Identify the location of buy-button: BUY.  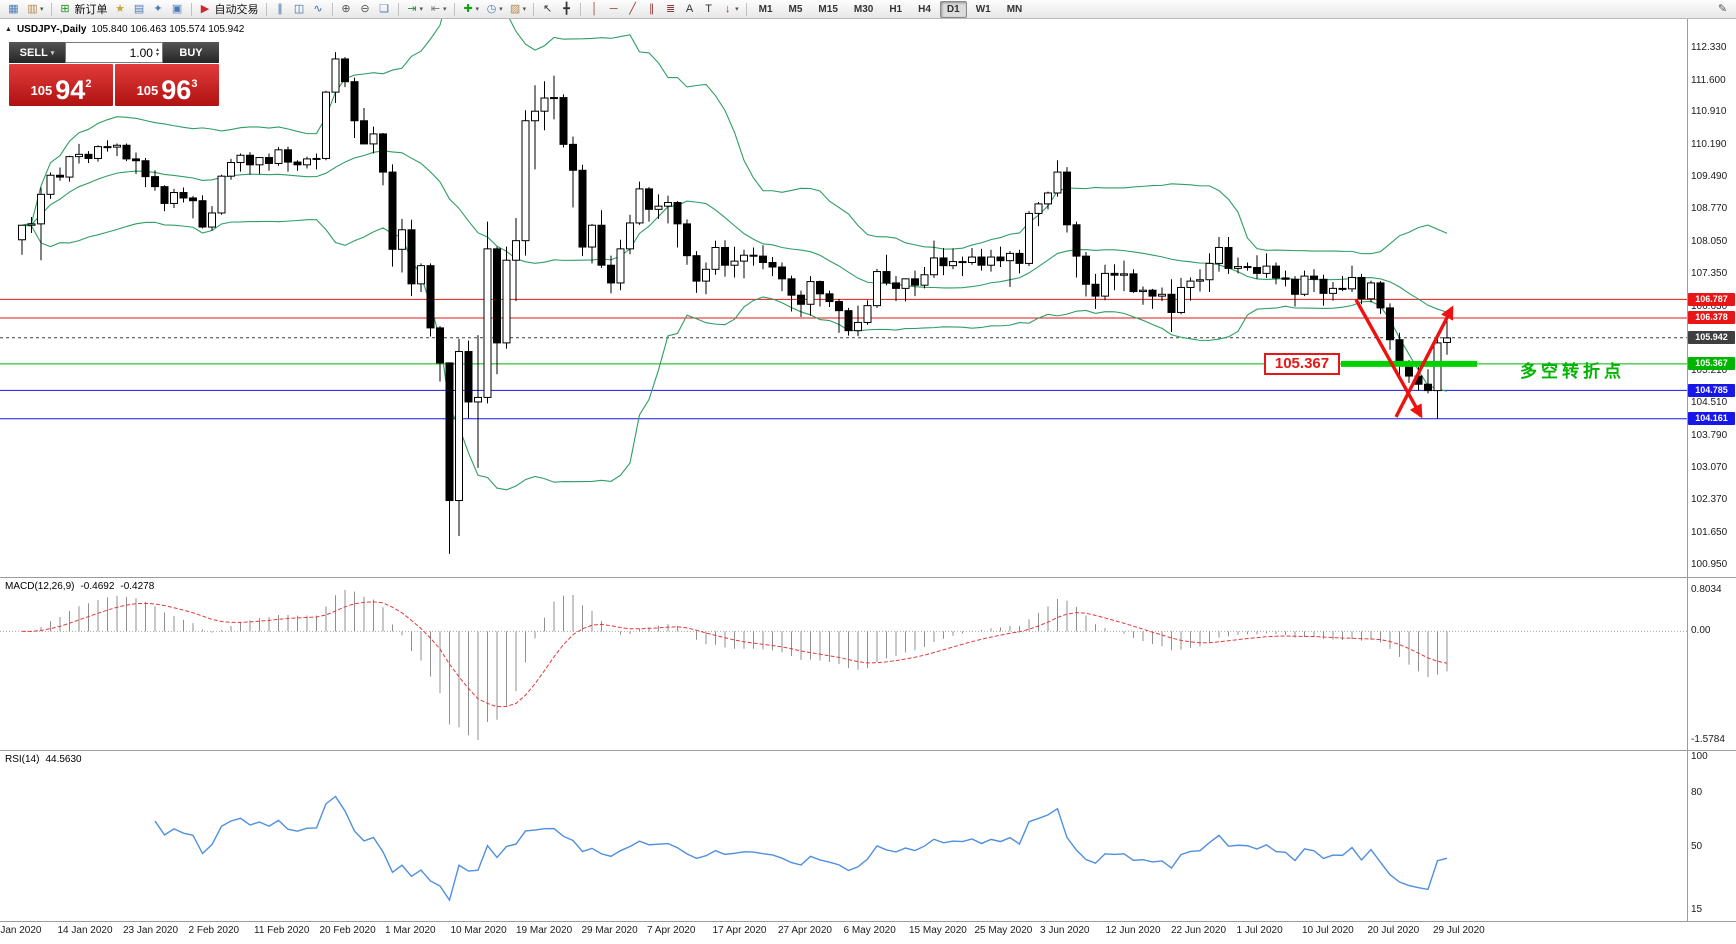
(191, 52).